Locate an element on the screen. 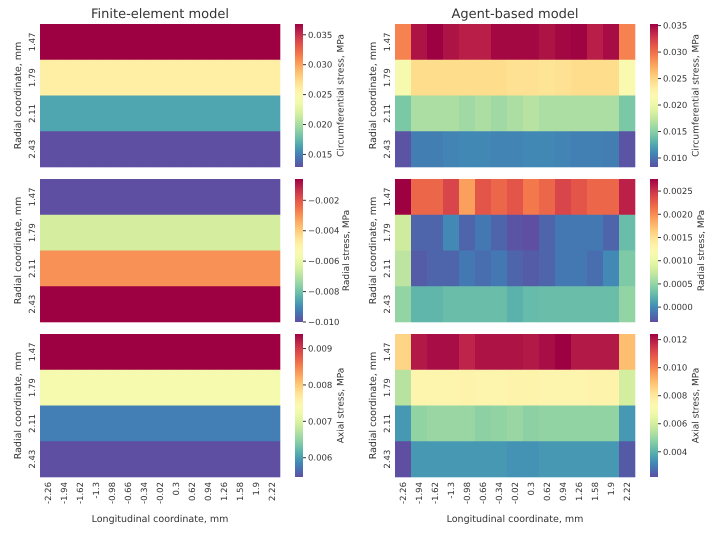 This screenshot has width=718, height=533. color-bar-label: 0.0025 is located at coordinates (678, 192).